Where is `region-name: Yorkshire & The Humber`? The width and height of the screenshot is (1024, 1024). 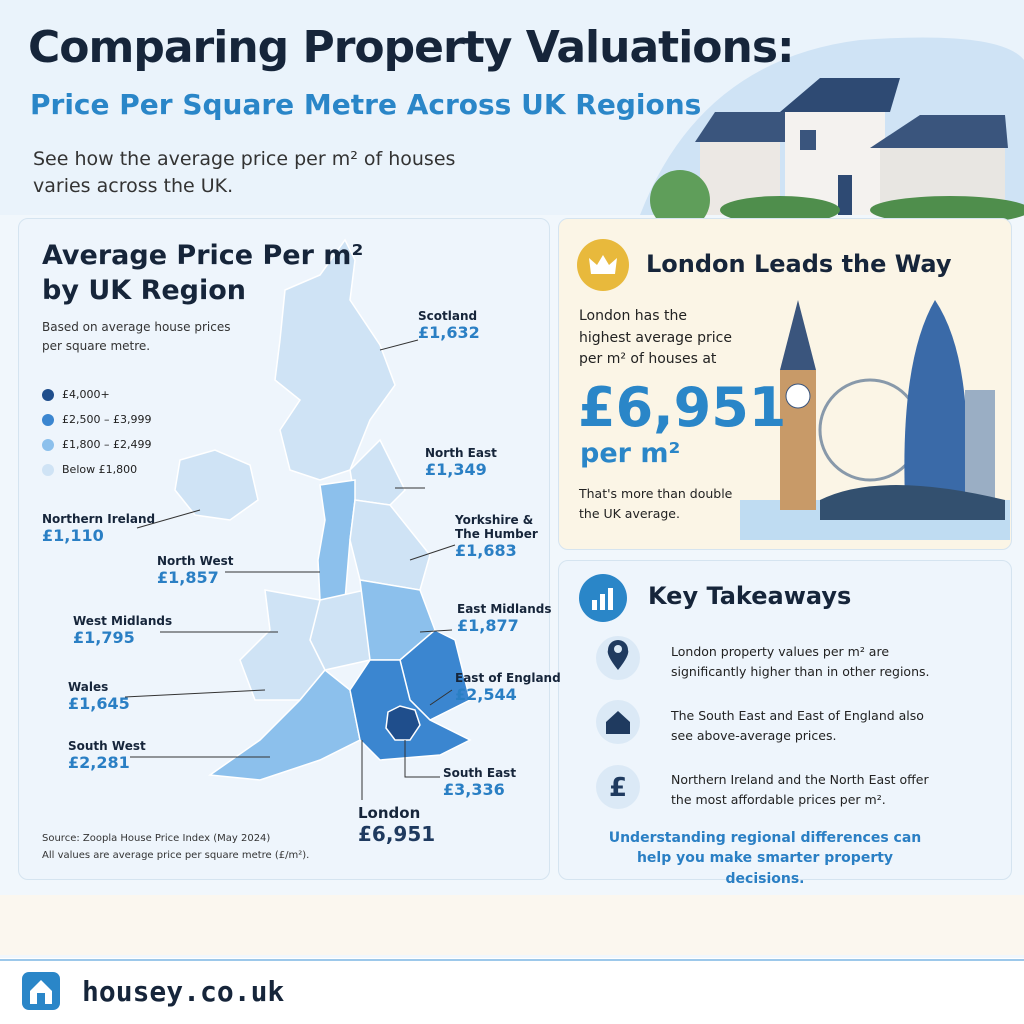
region-name: Yorkshire & The Humber is located at coordinates (496, 527).